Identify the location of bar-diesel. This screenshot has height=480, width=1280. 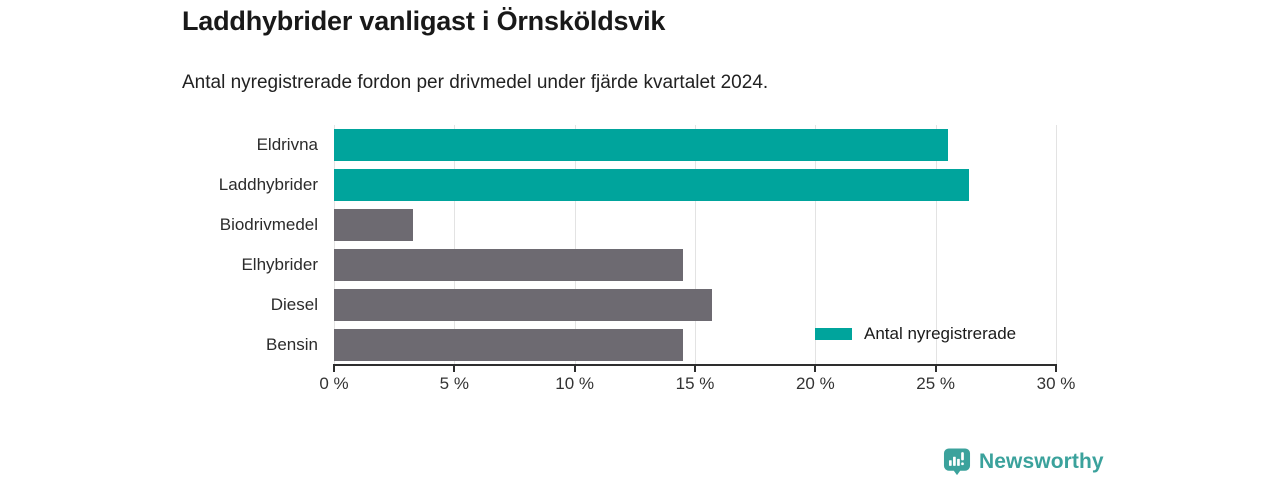
(523, 305).